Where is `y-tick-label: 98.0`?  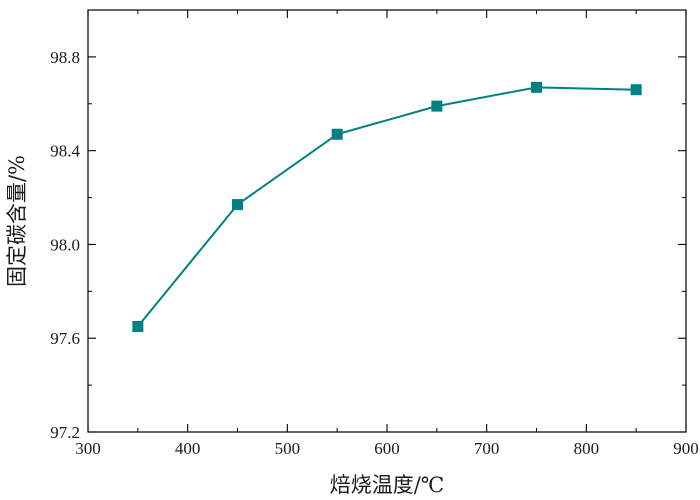
y-tick-label: 98.0 is located at coordinates (65, 244).